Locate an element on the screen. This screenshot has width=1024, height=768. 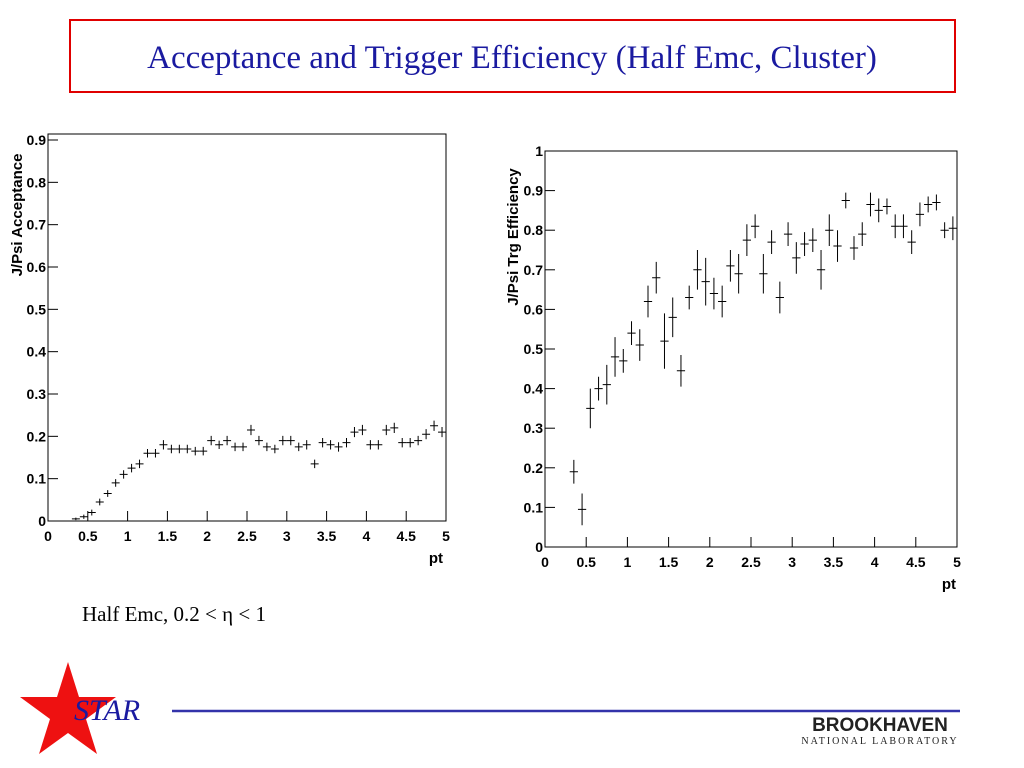
y-axis-label: J/Psi Trg Efficiency is located at coordinates (513, 237).